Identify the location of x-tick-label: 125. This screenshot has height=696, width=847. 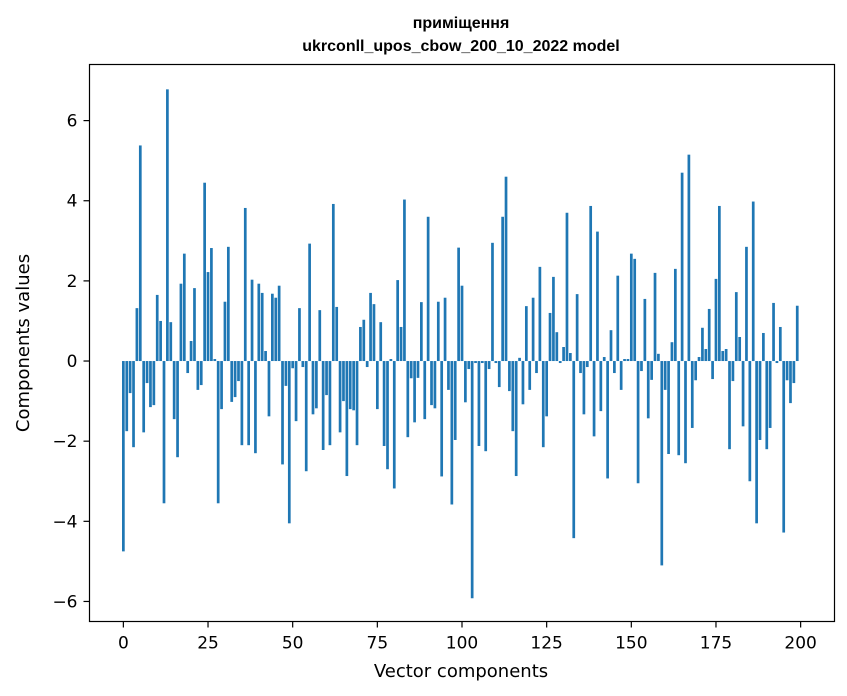
(546, 644).